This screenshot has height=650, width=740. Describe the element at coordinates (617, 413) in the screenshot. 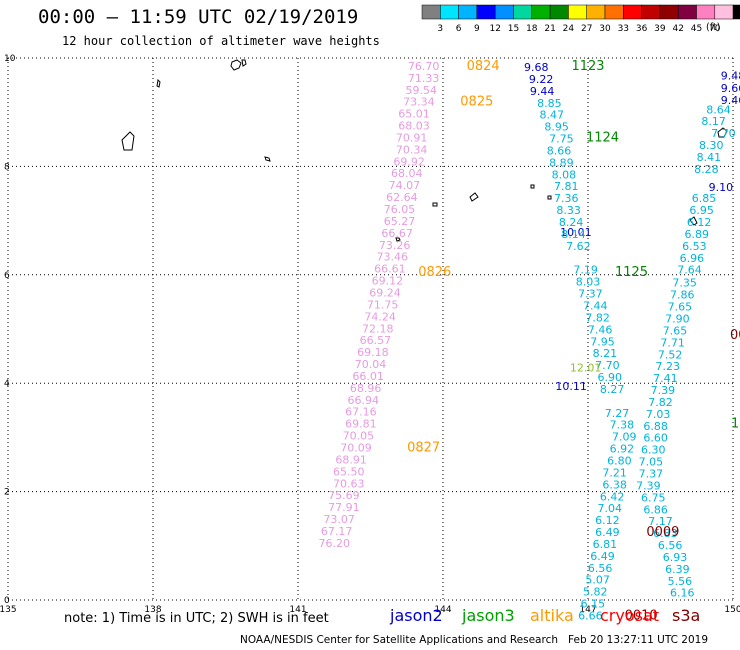

I see `jason3-wave-value: 7.27` at that location.